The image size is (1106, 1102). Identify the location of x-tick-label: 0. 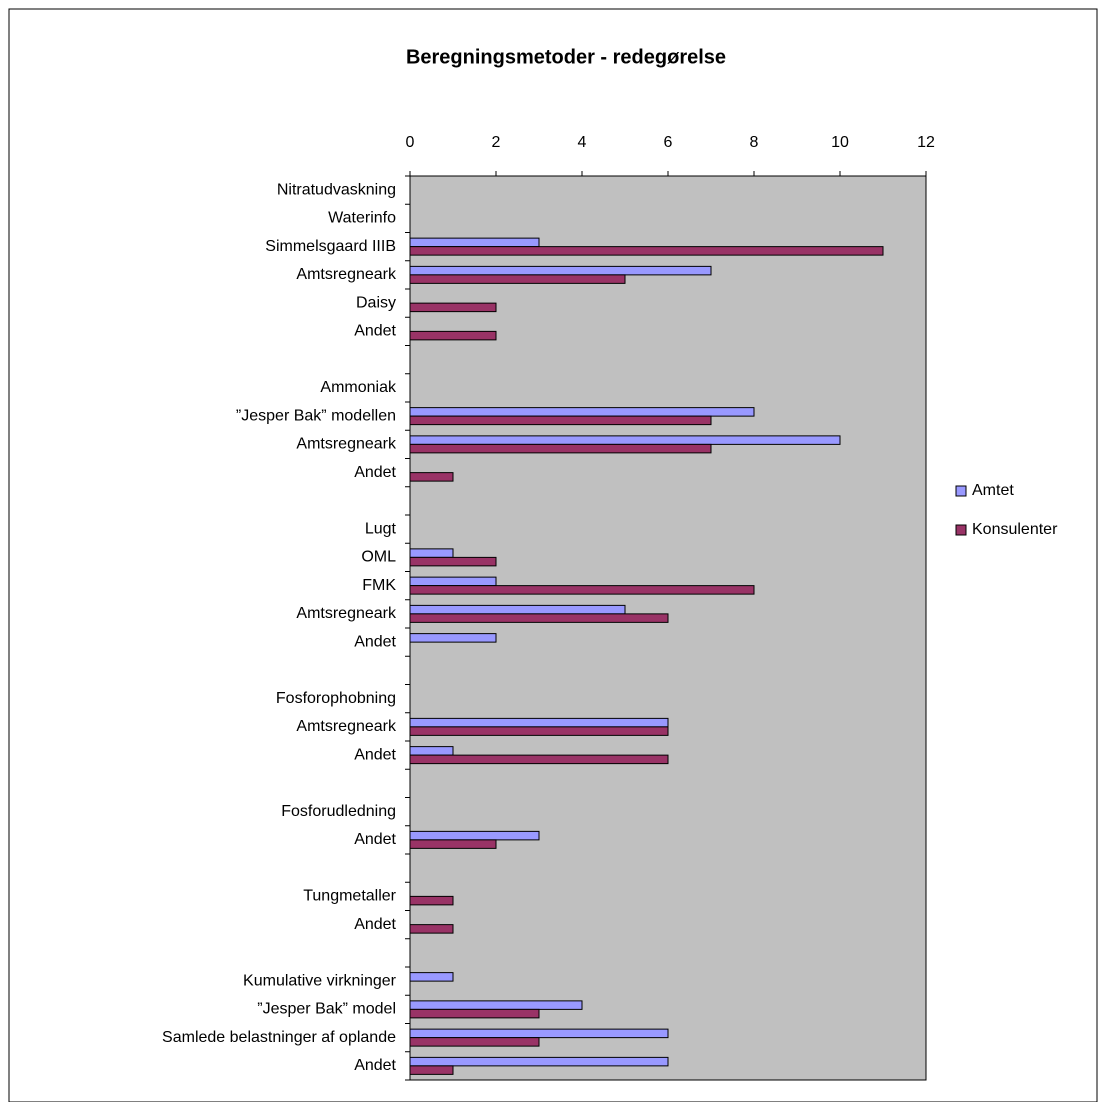
(410, 142).